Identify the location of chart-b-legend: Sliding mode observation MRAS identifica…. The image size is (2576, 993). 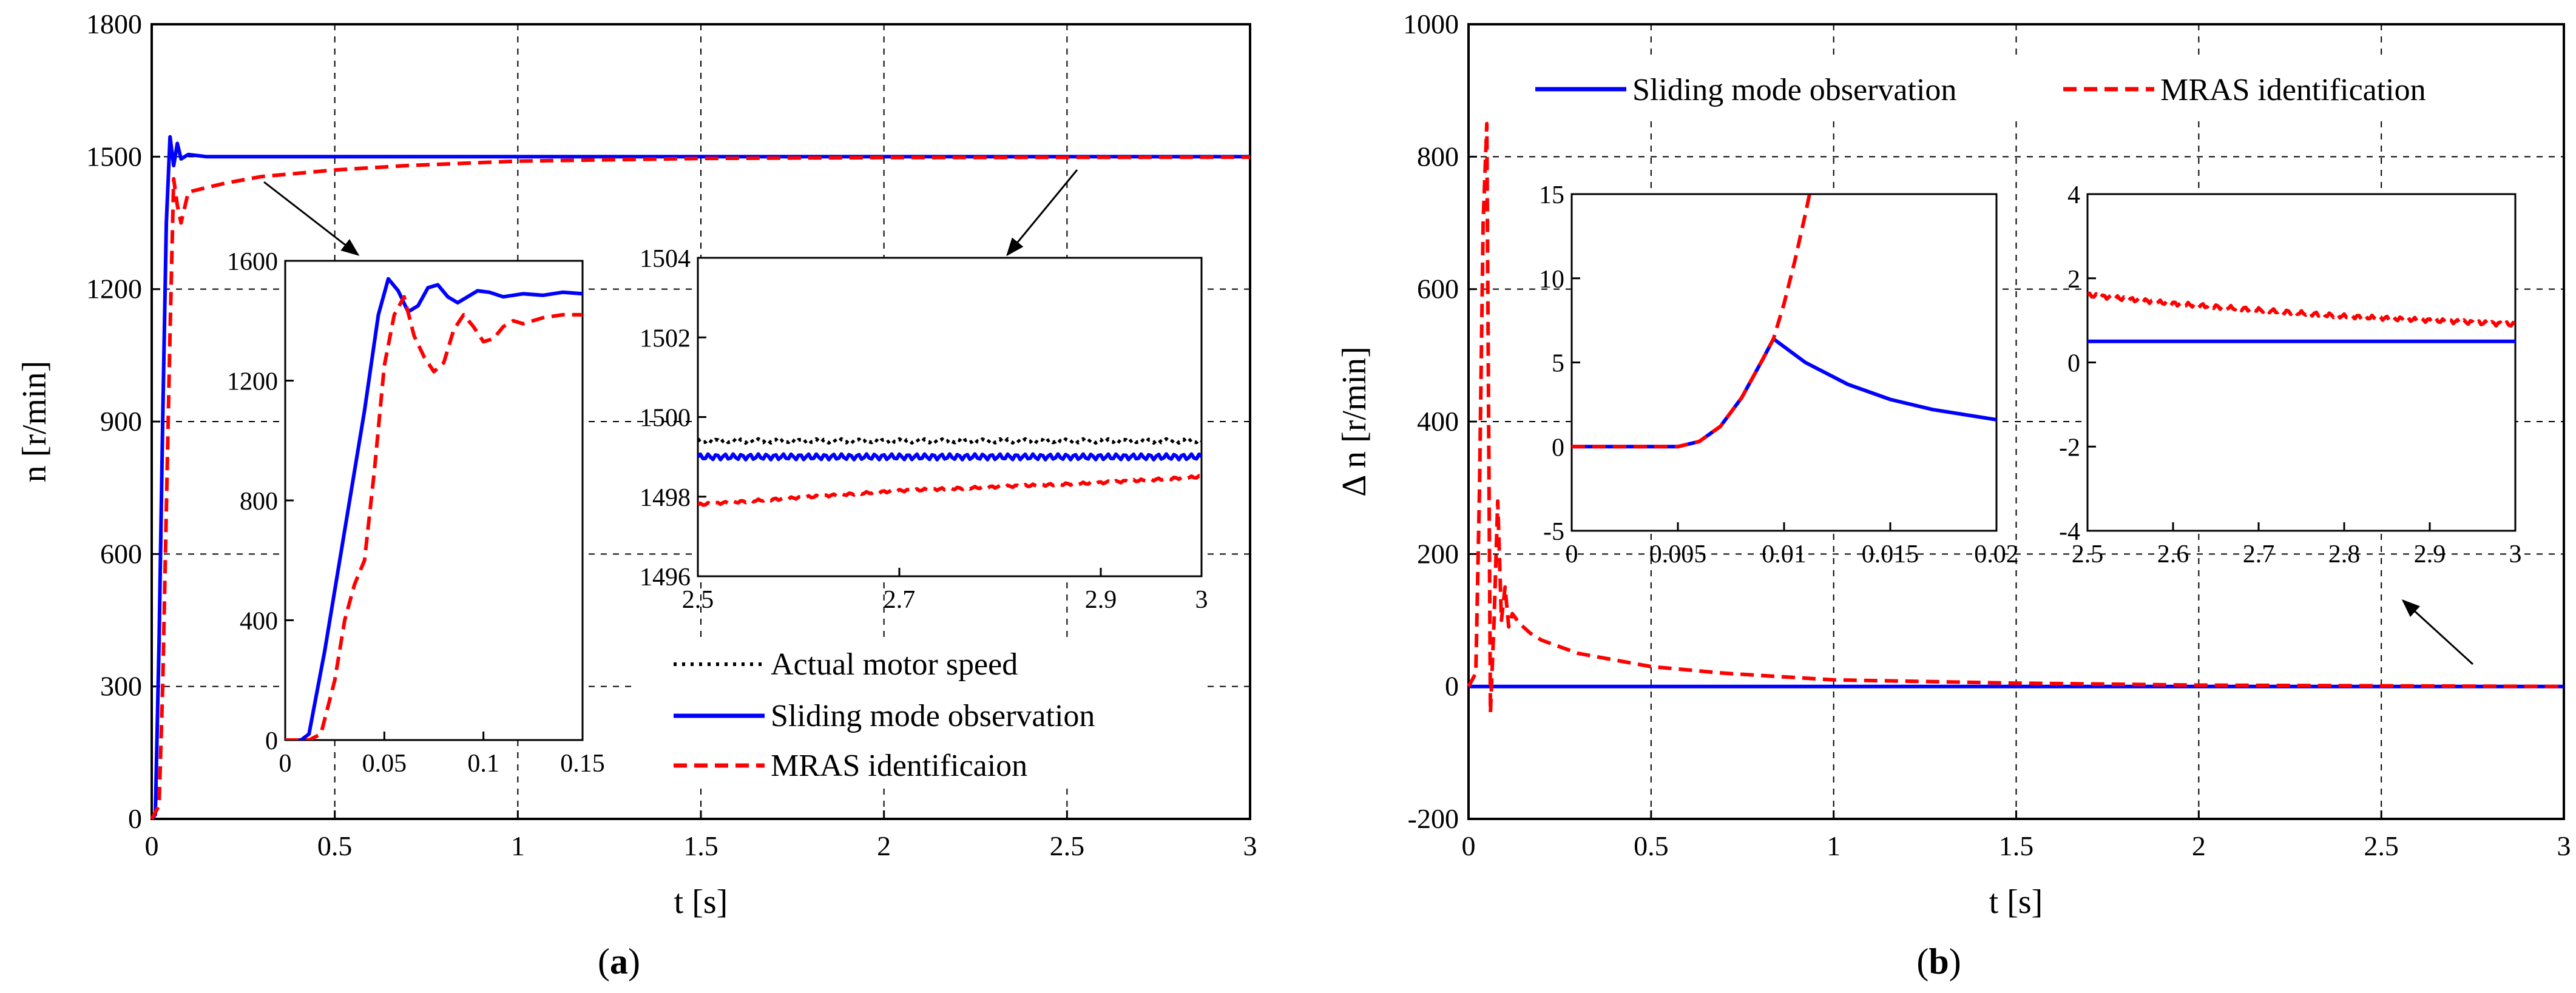
(2014, 88).